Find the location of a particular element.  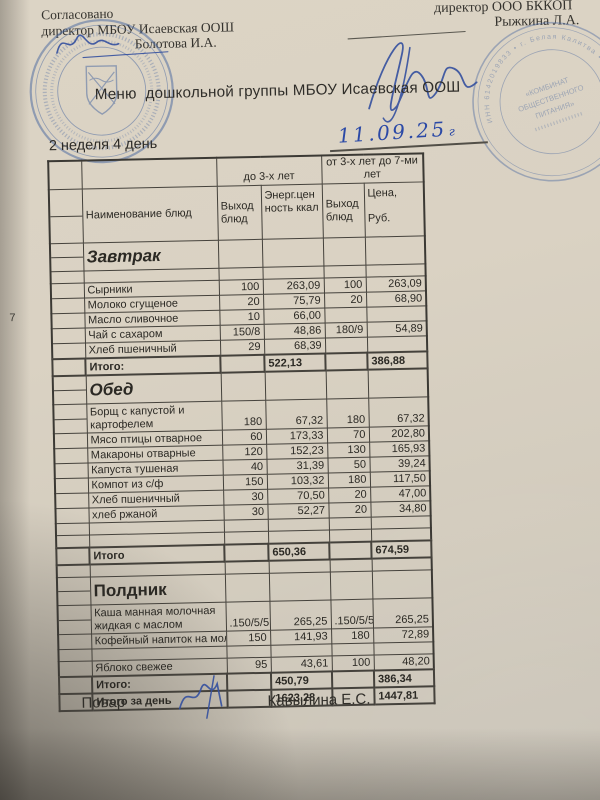

cell-name: Завтрак is located at coordinates (150, 256).